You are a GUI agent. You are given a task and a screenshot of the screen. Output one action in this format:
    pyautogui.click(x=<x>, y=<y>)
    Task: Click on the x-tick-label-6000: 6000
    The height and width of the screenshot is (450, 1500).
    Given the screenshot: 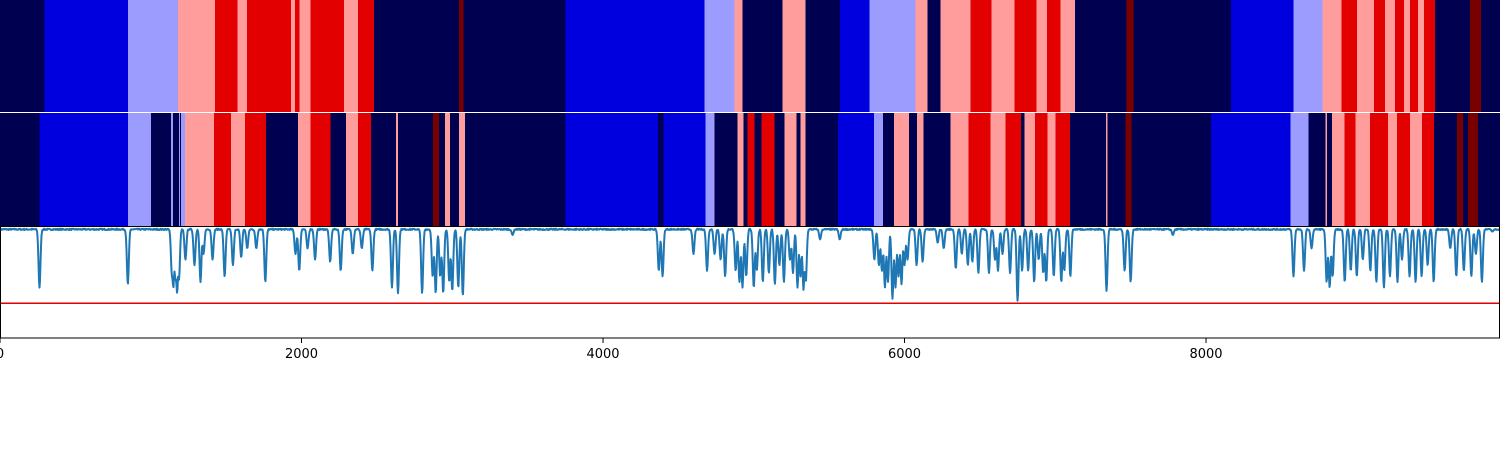 What is the action you would take?
    pyautogui.click(x=904, y=354)
    